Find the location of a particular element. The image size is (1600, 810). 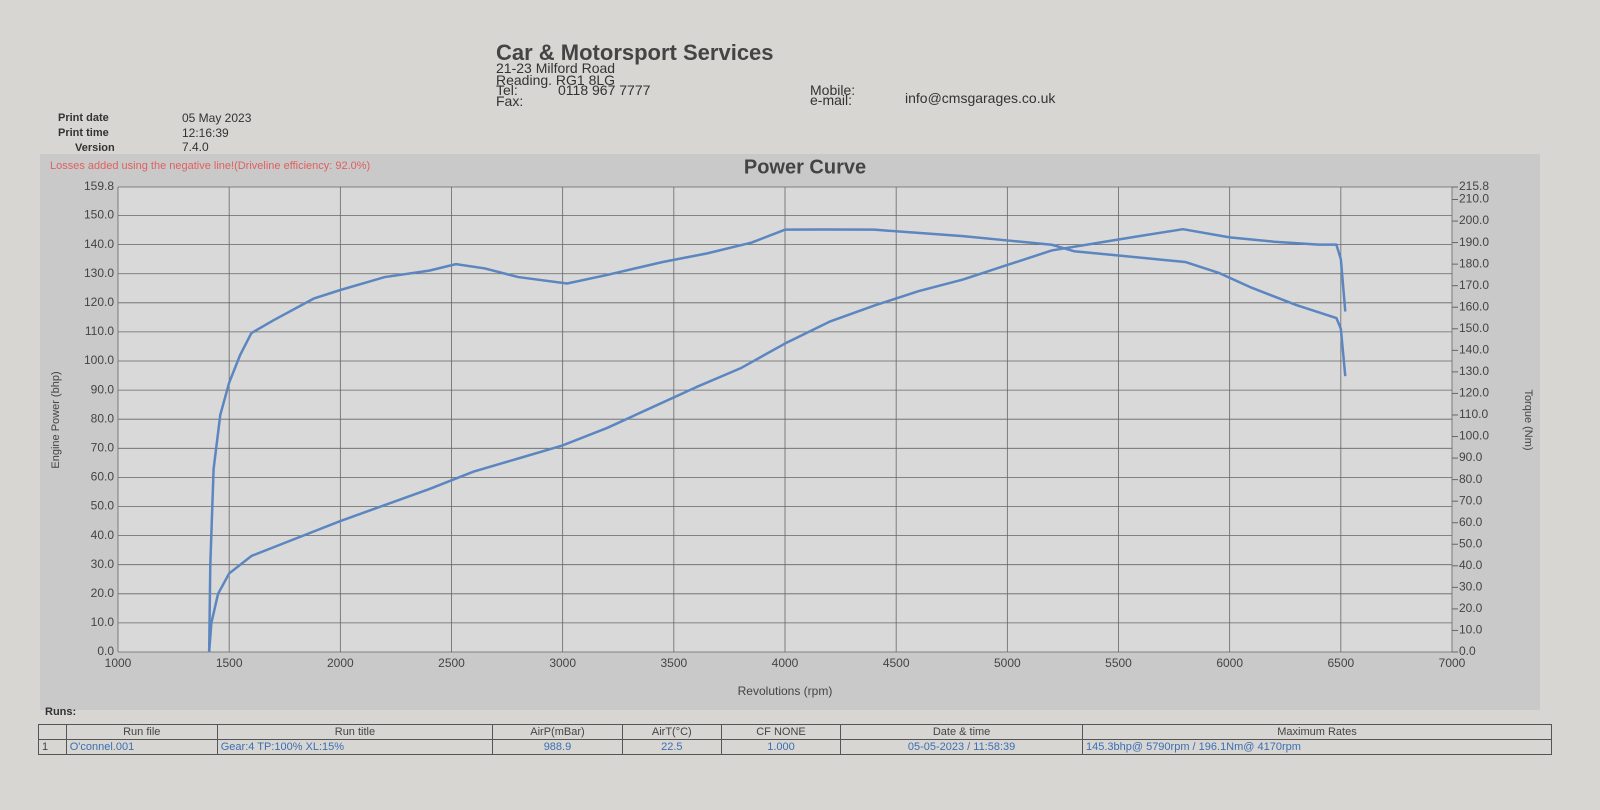

y2-tick-label: 70.0 is located at coordinates (1471, 500).